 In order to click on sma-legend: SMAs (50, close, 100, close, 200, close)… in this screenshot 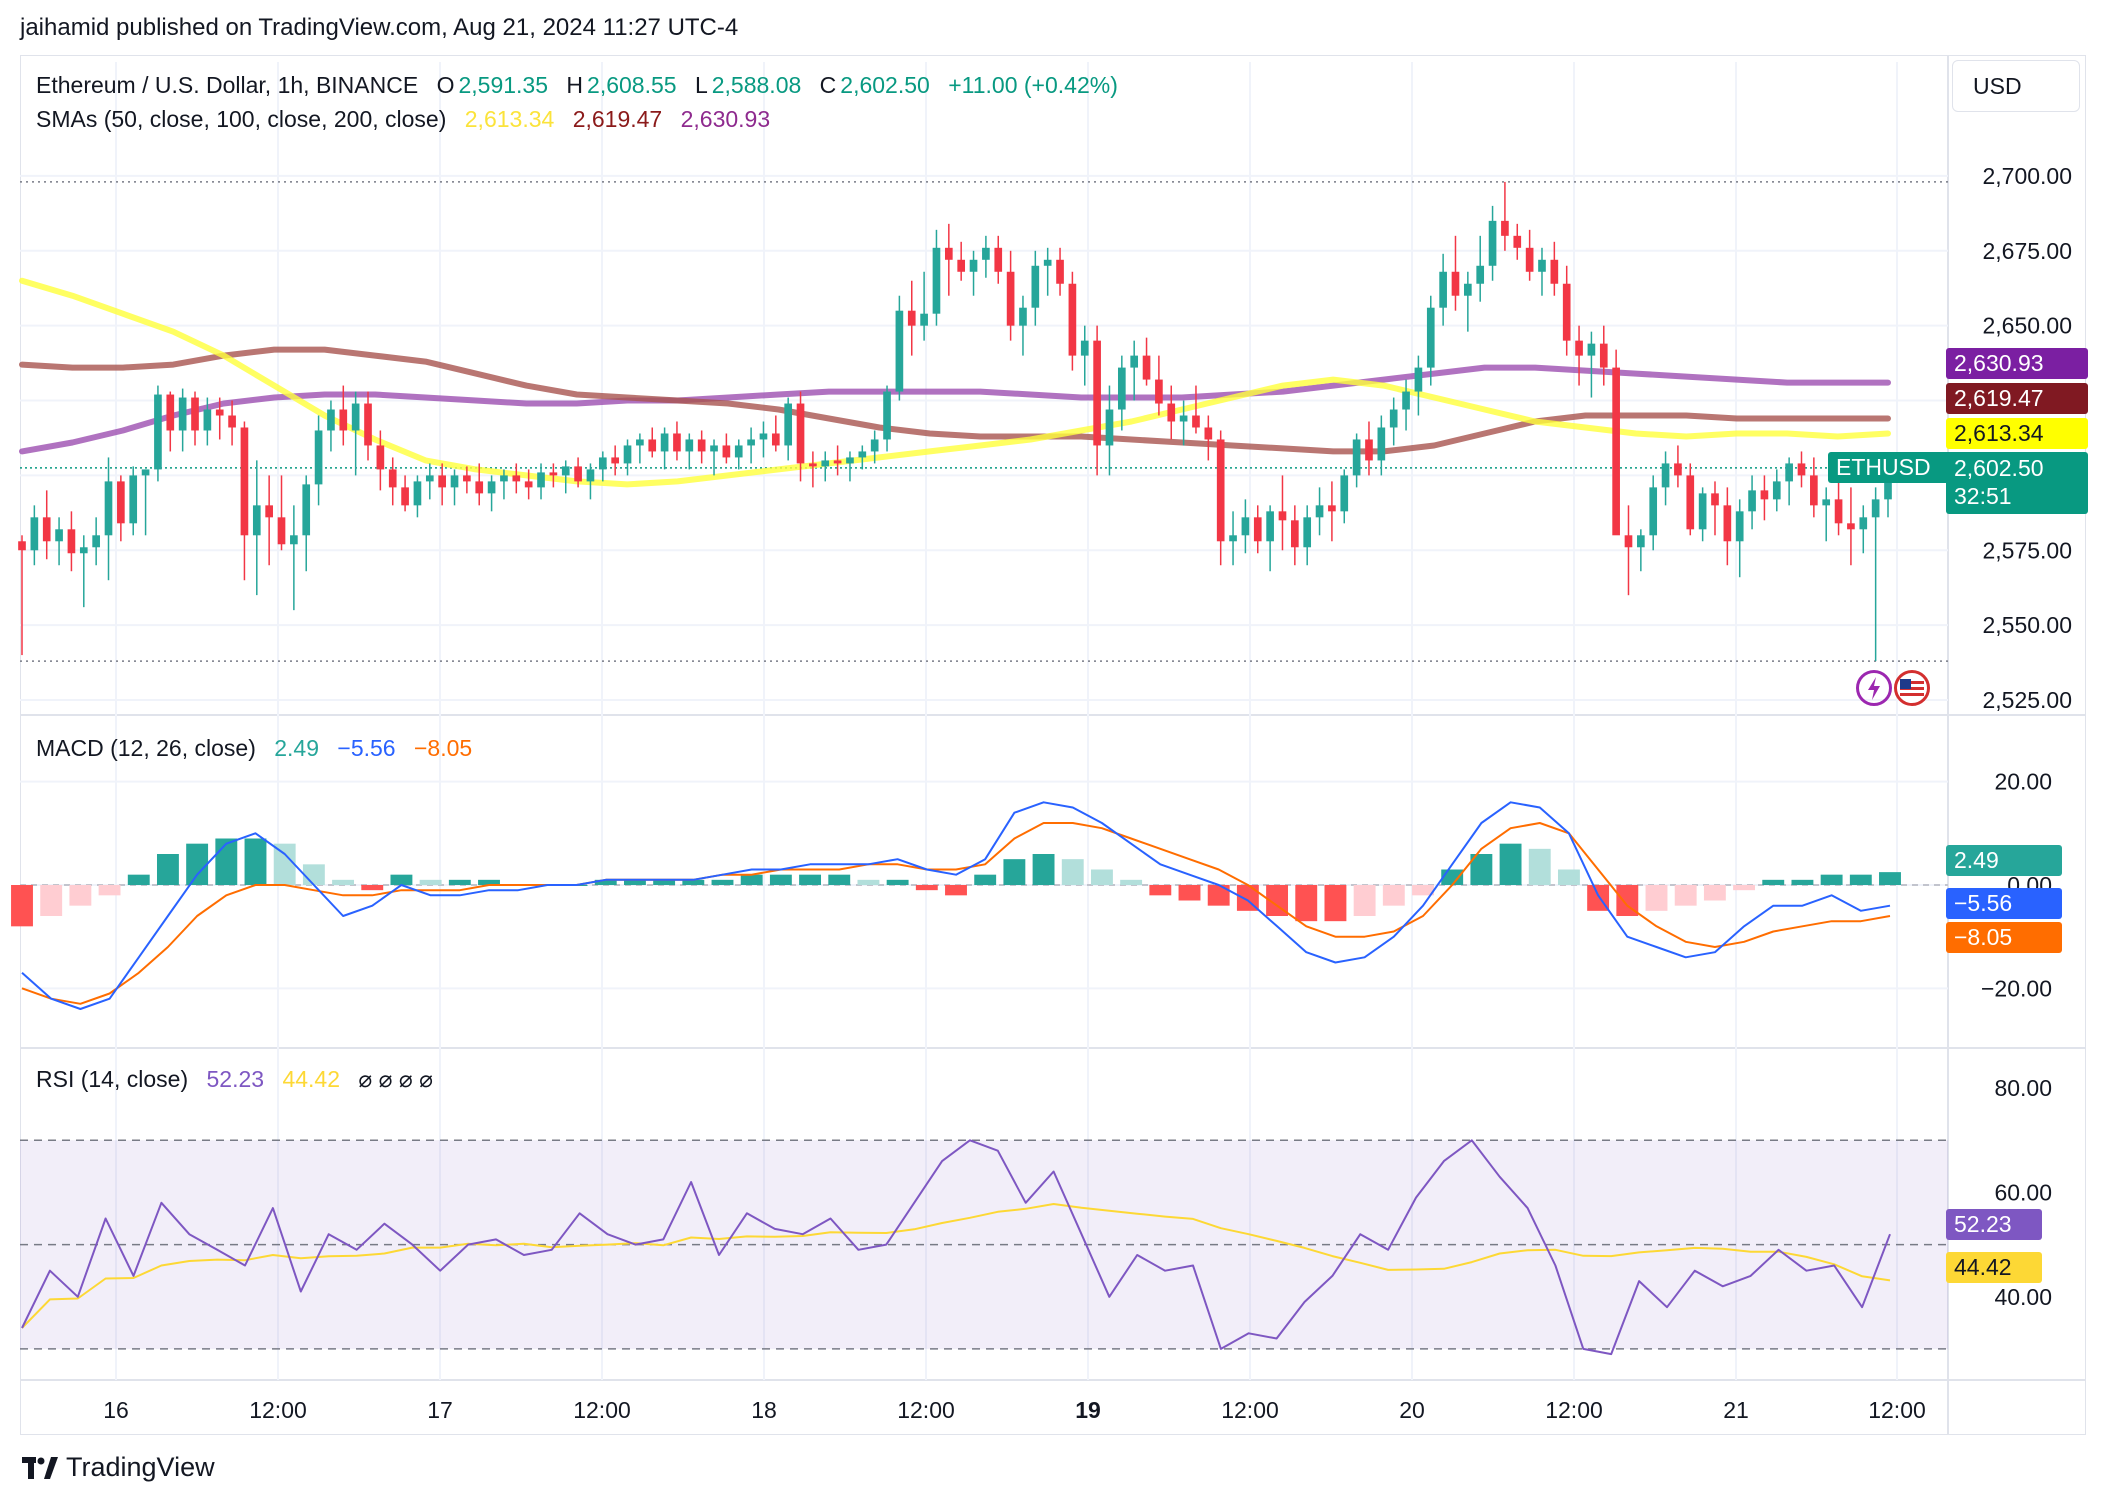, I will do `click(405, 119)`.